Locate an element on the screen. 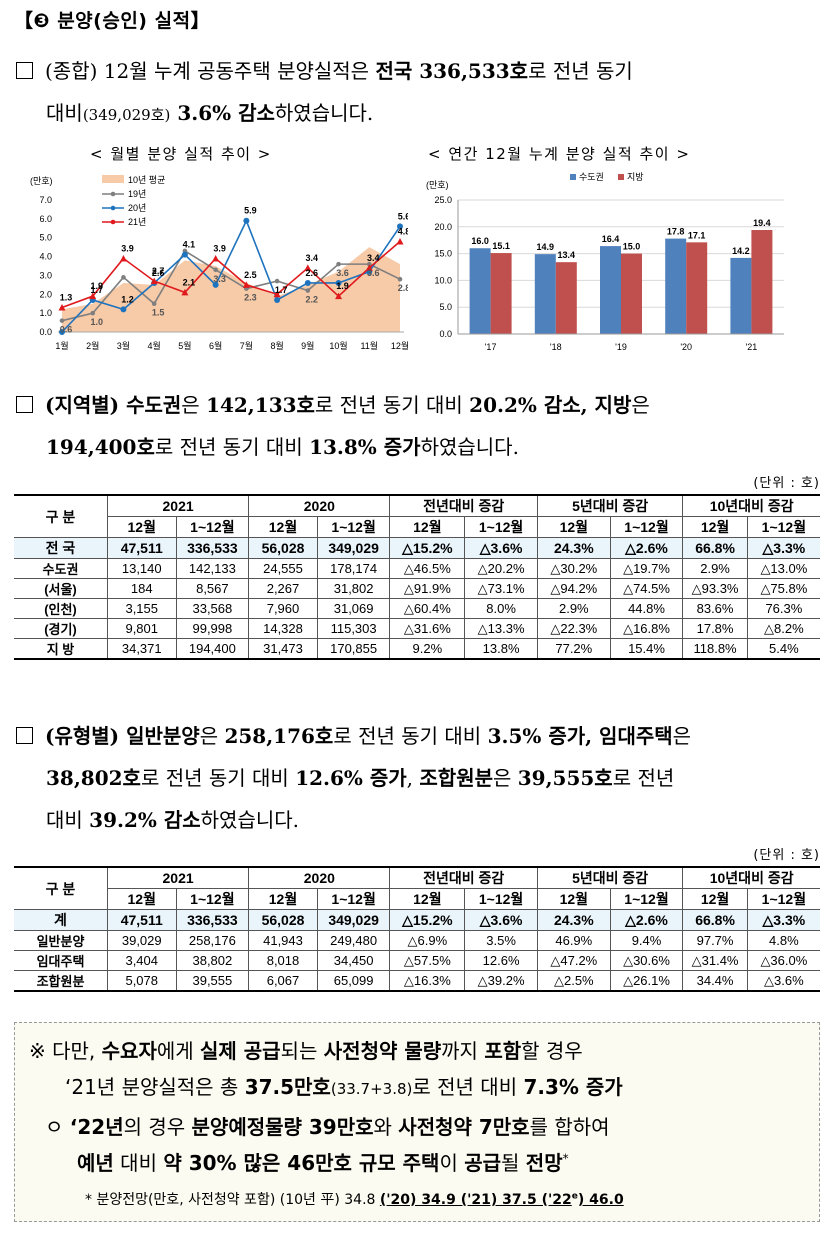  series-2021-data-label: 3.9 is located at coordinates (127, 248).